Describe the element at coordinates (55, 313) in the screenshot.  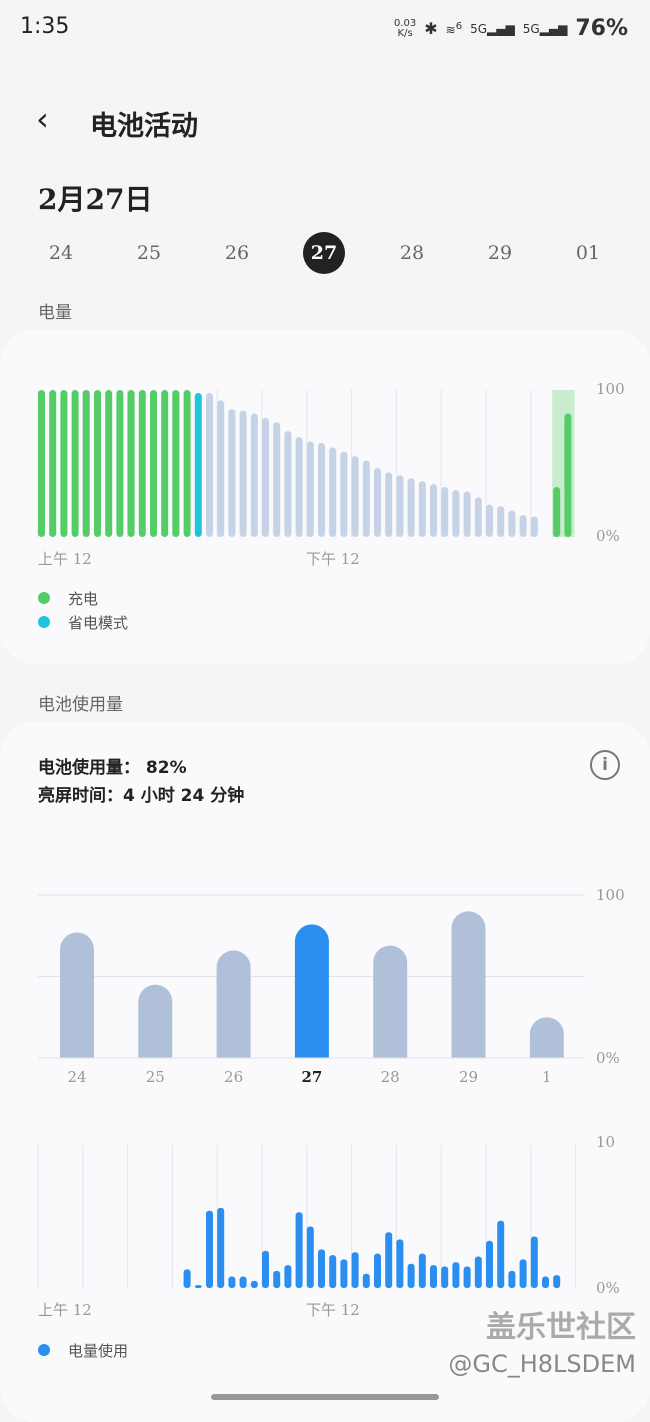
I see `section-level-title: 电量` at that location.